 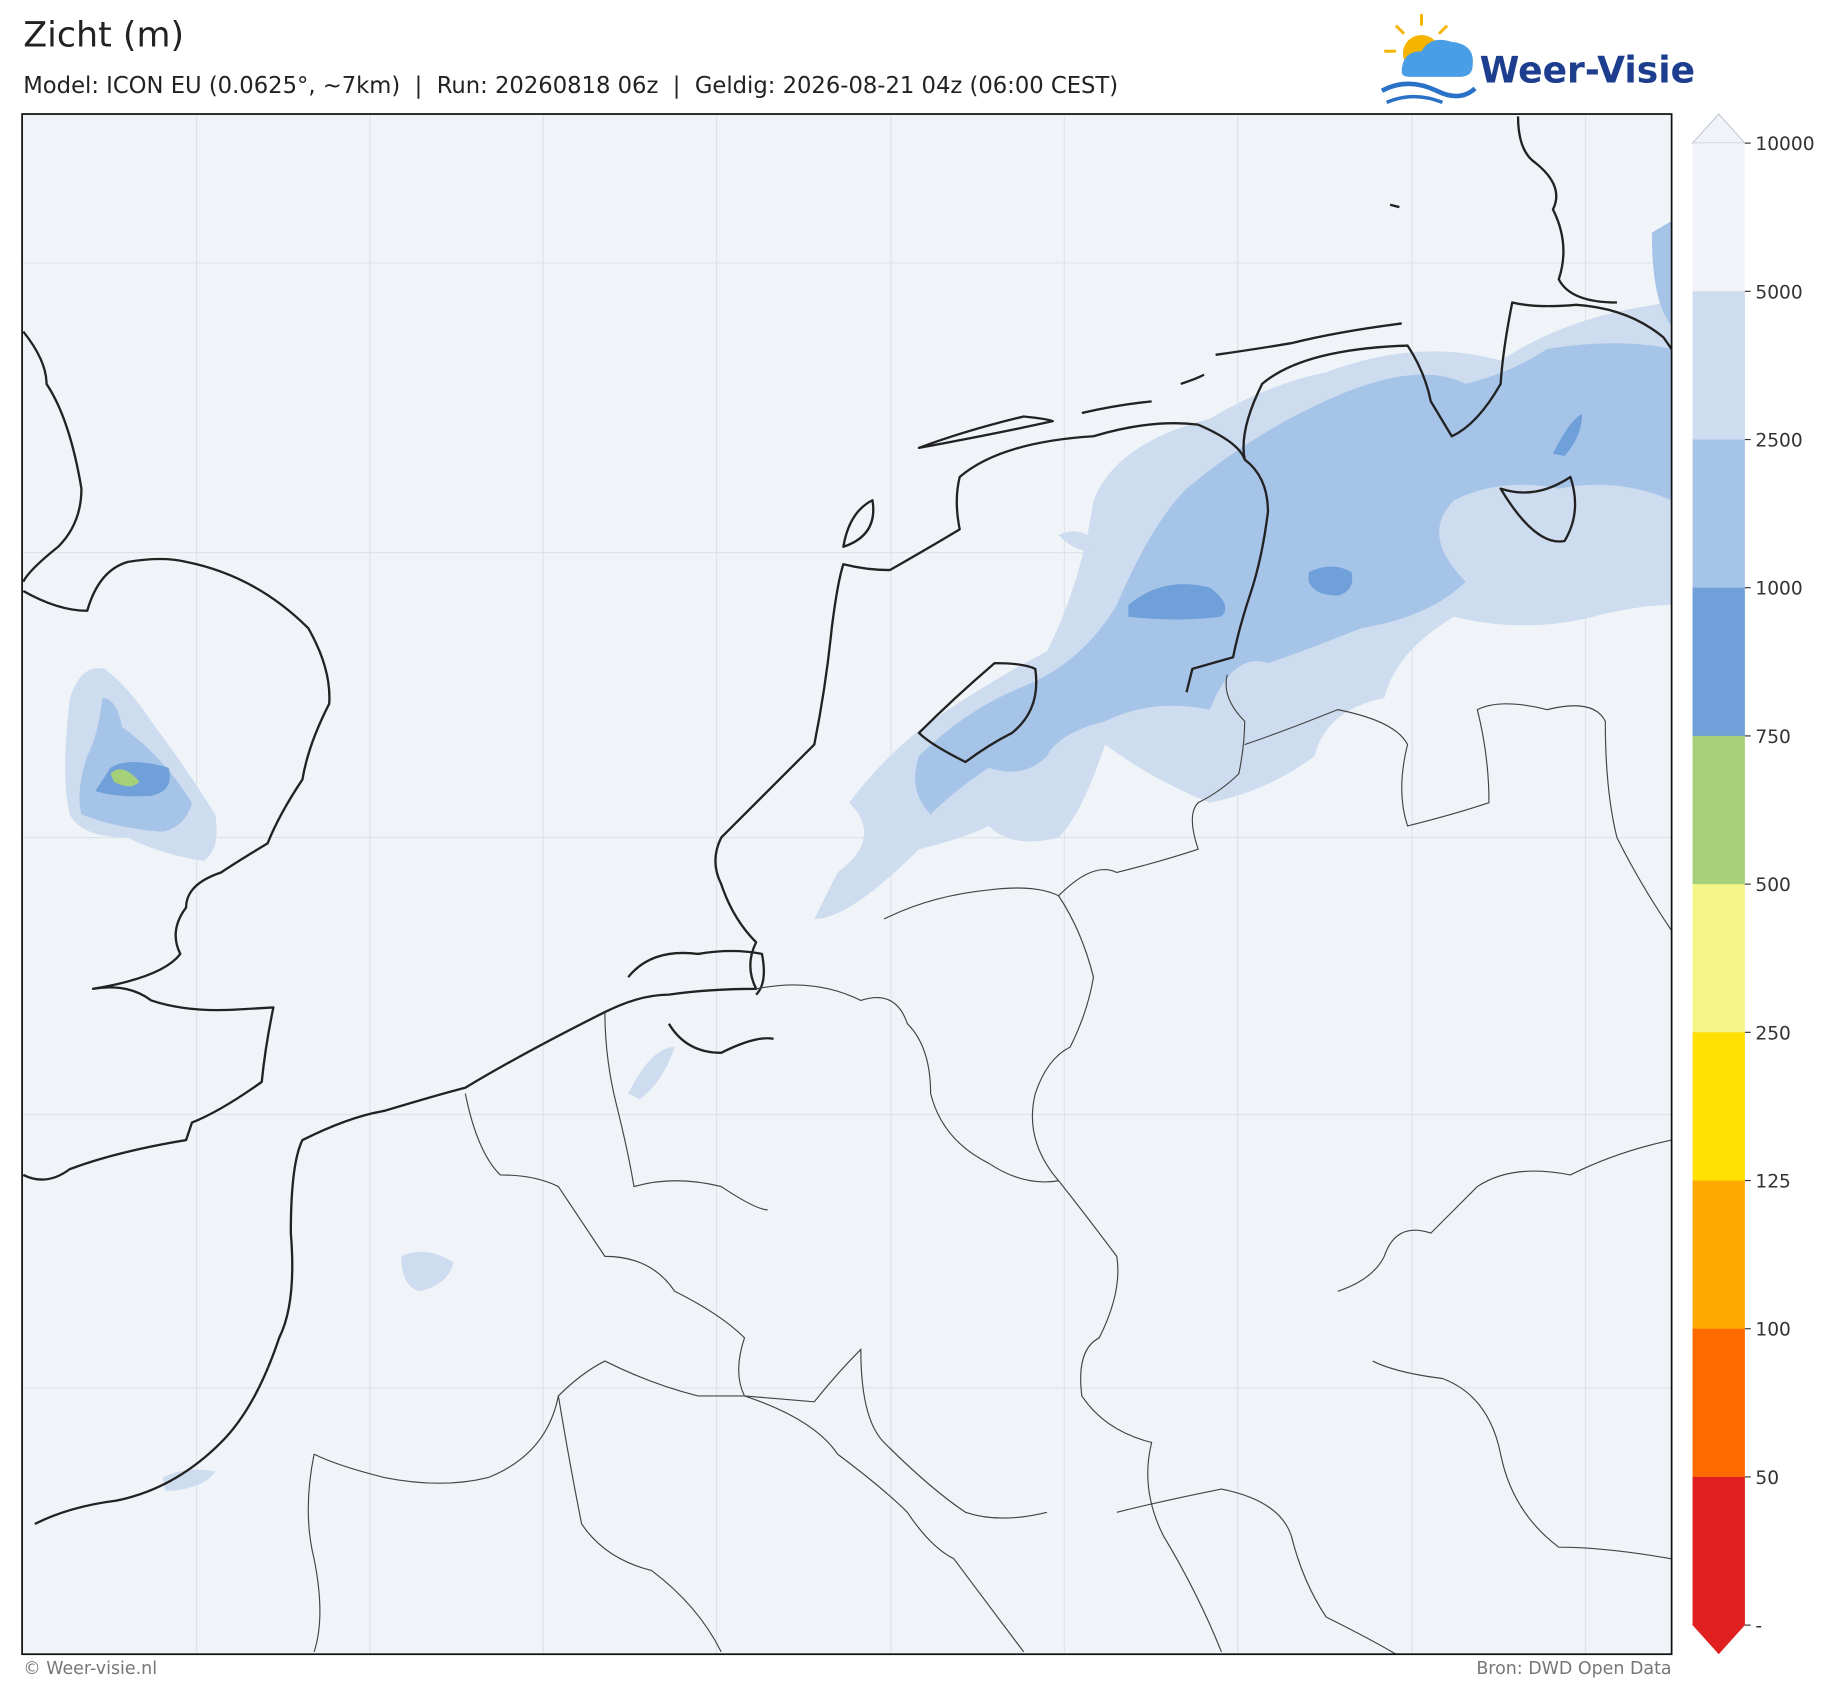 What do you see at coordinates (1773, 1033) in the screenshot?
I see `colorbar-tick-label: 250` at bounding box center [1773, 1033].